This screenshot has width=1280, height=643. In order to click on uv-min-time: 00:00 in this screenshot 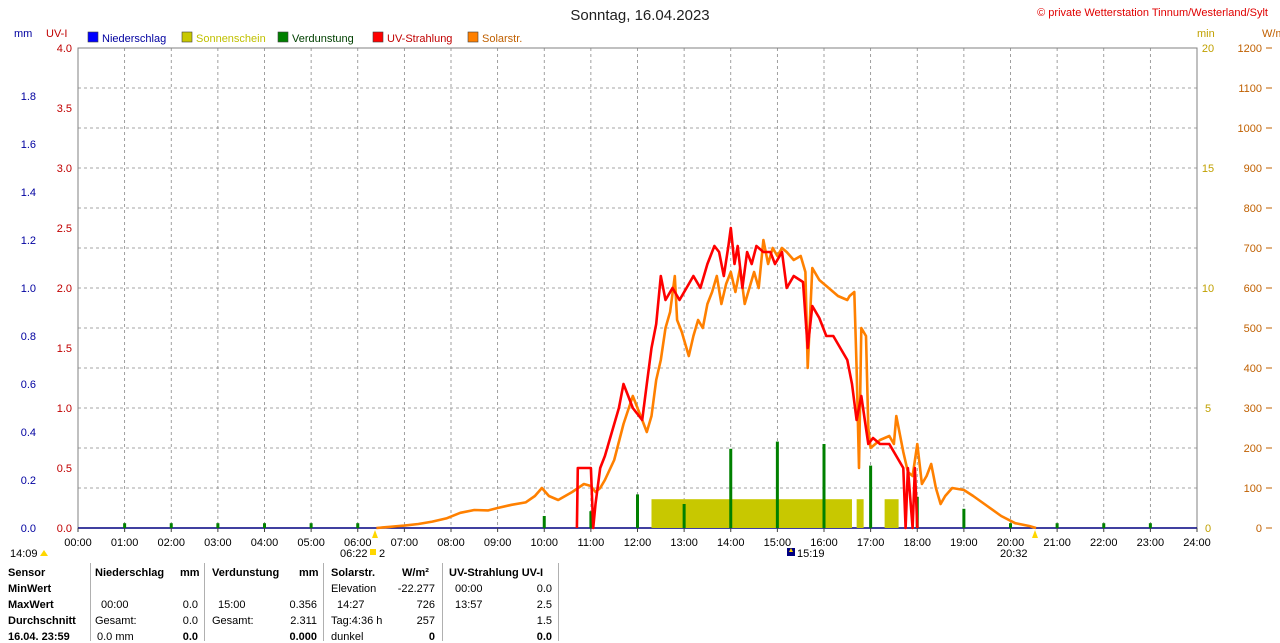, I will do `click(469, 589)`.